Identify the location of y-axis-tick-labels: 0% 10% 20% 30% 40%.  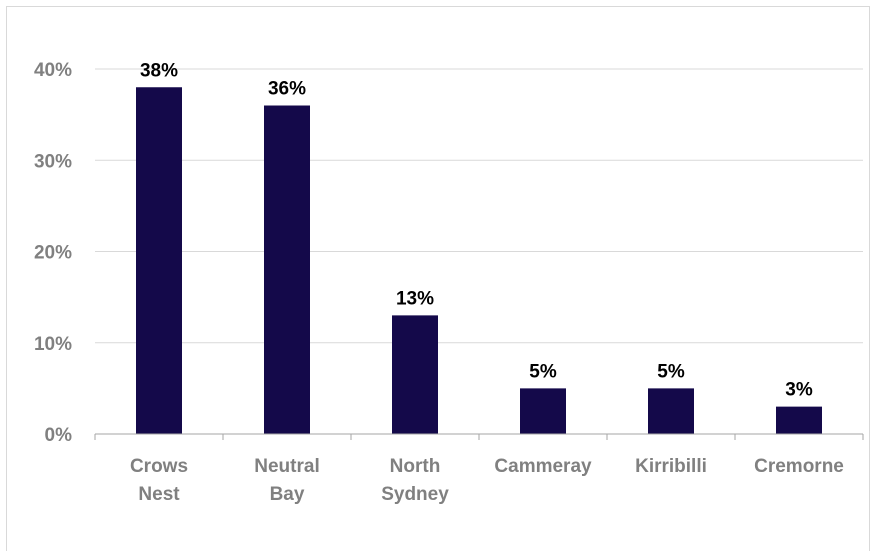
(53, 253).